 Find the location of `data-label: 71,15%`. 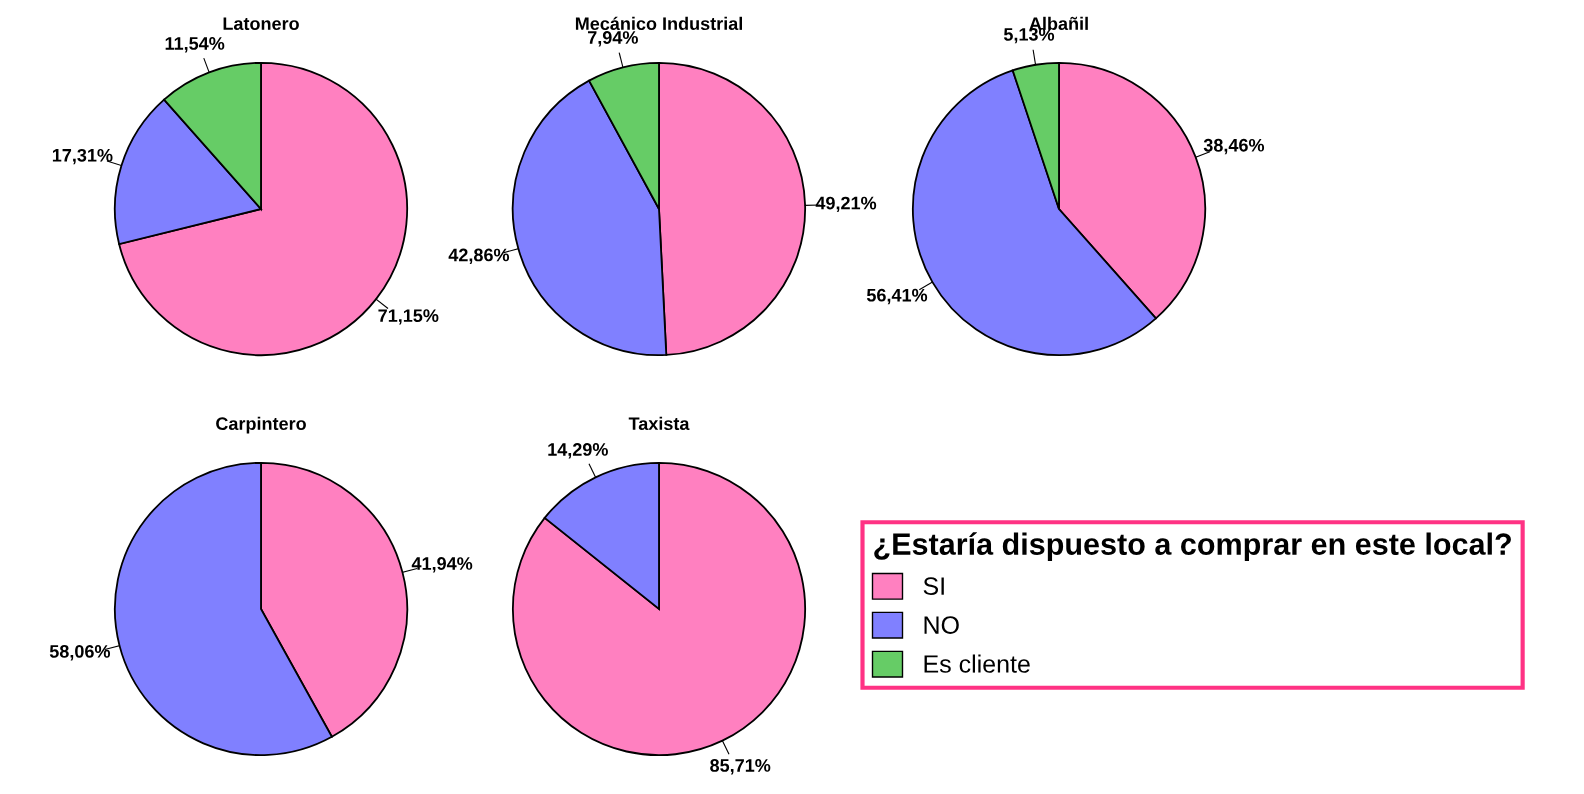

data-label: 71,15% is located at coordinates (408, 317).